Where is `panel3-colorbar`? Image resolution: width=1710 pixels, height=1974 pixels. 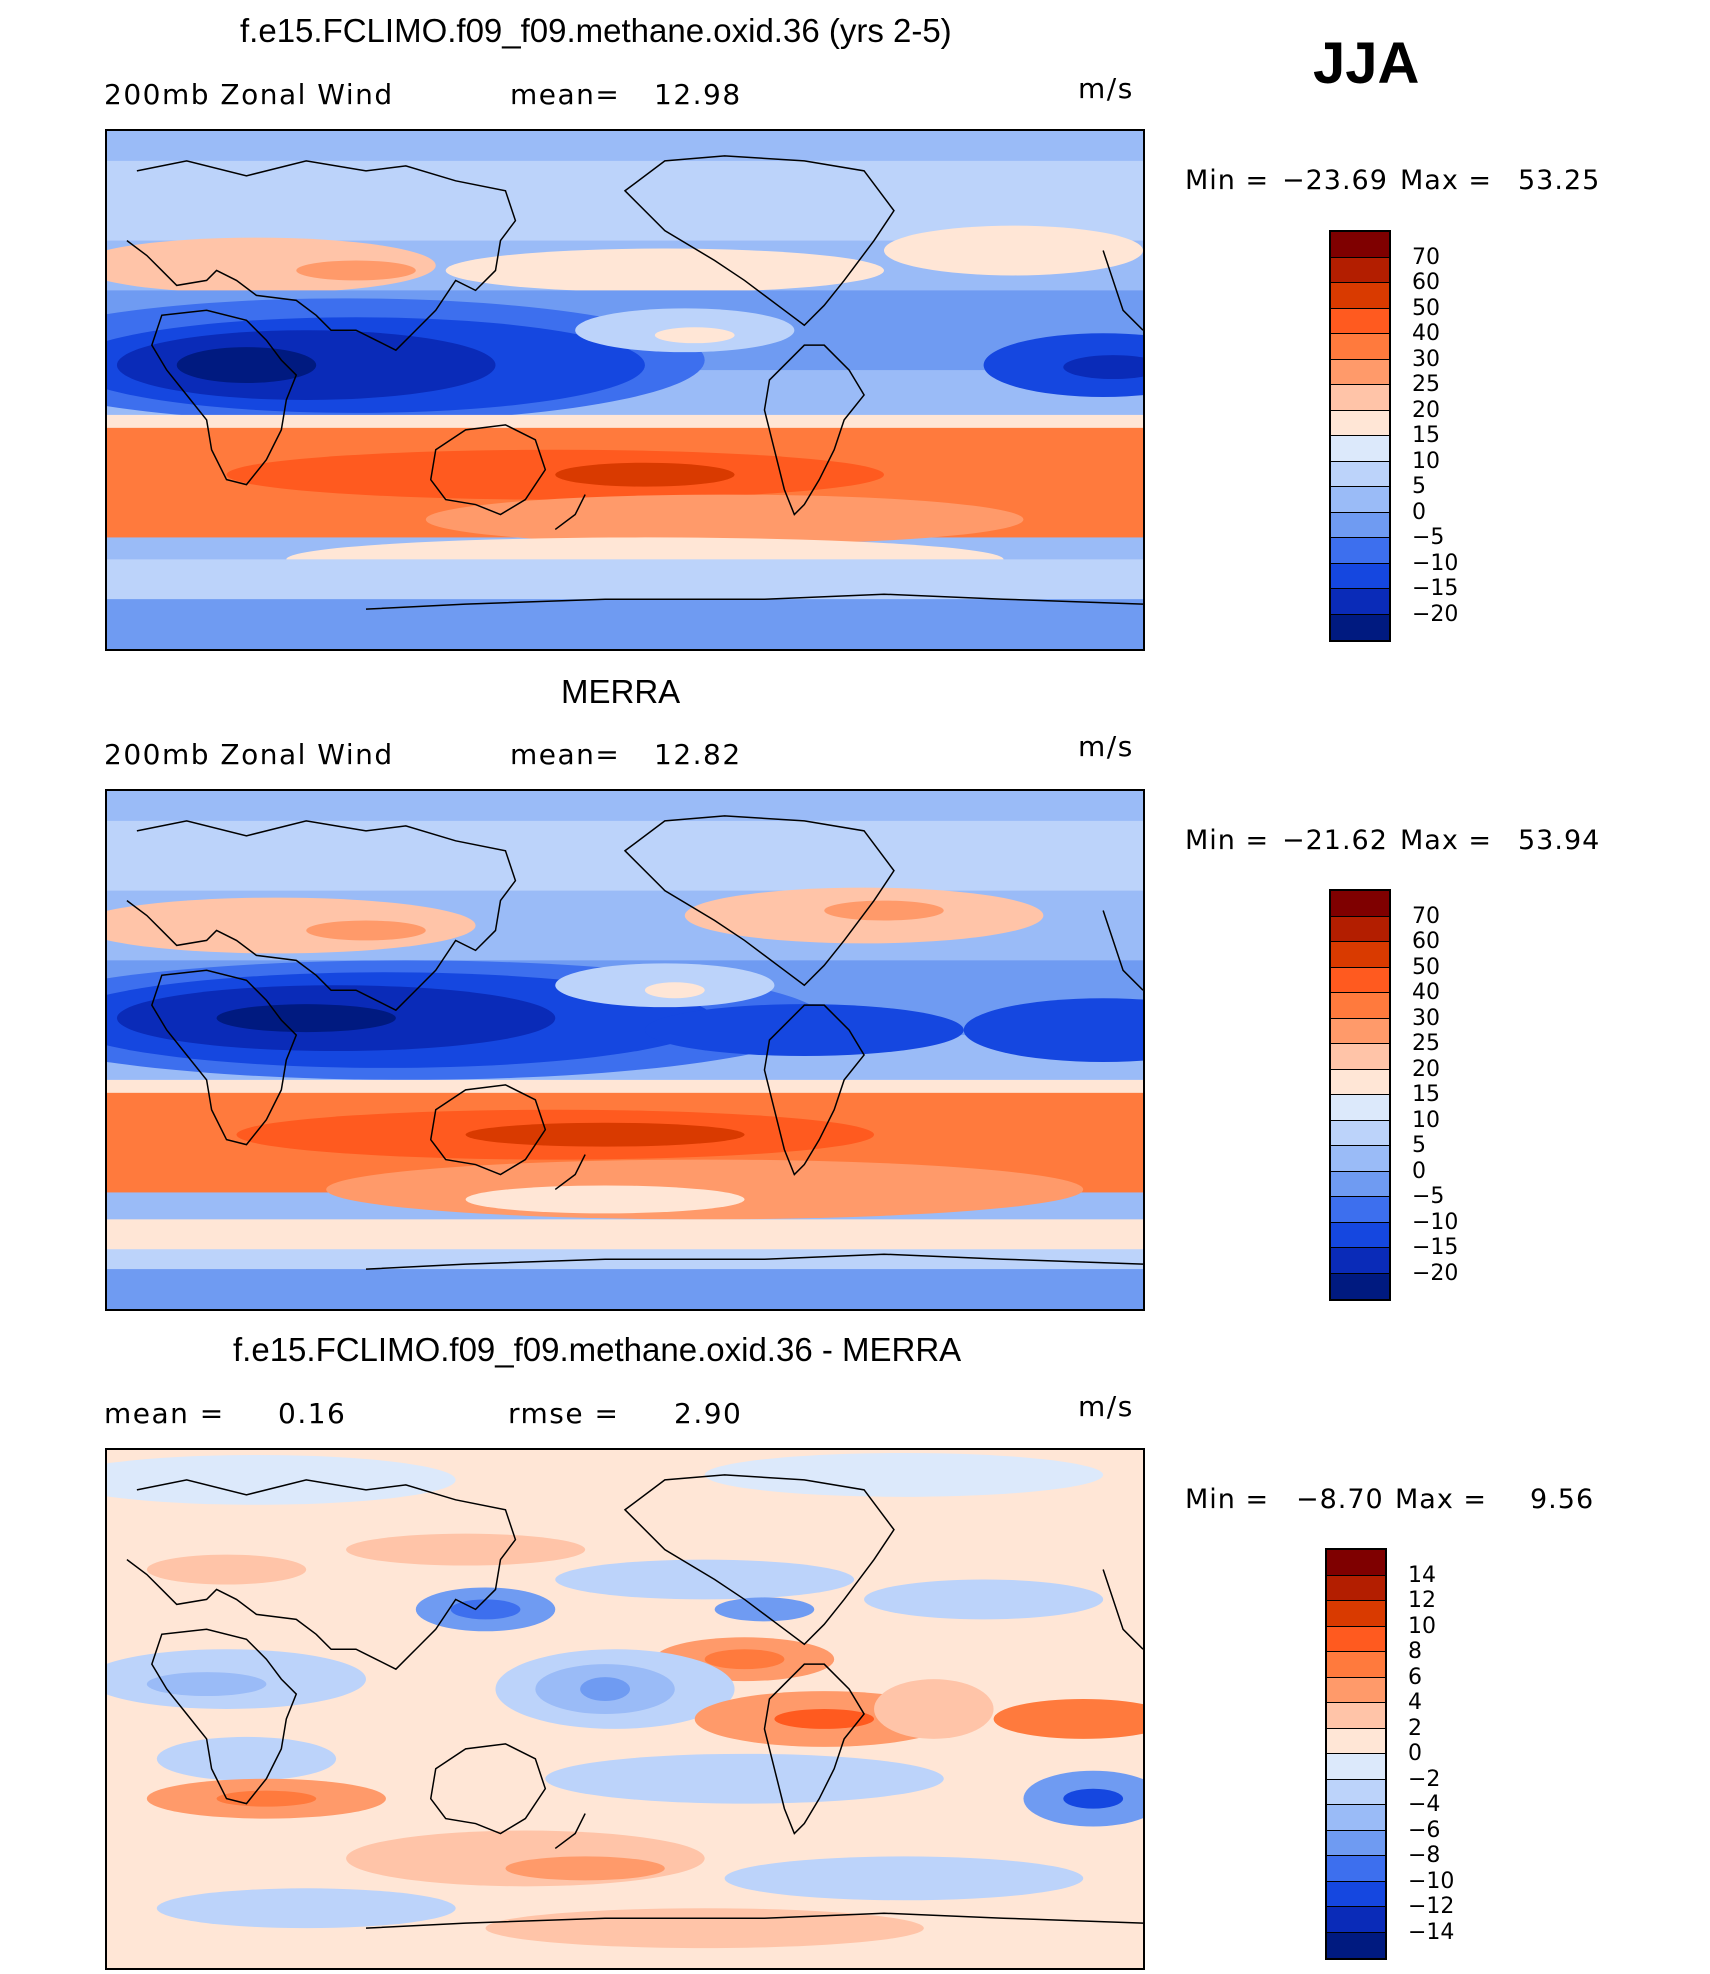 panel3-colorbar is located at coordinates (1356, 1754).